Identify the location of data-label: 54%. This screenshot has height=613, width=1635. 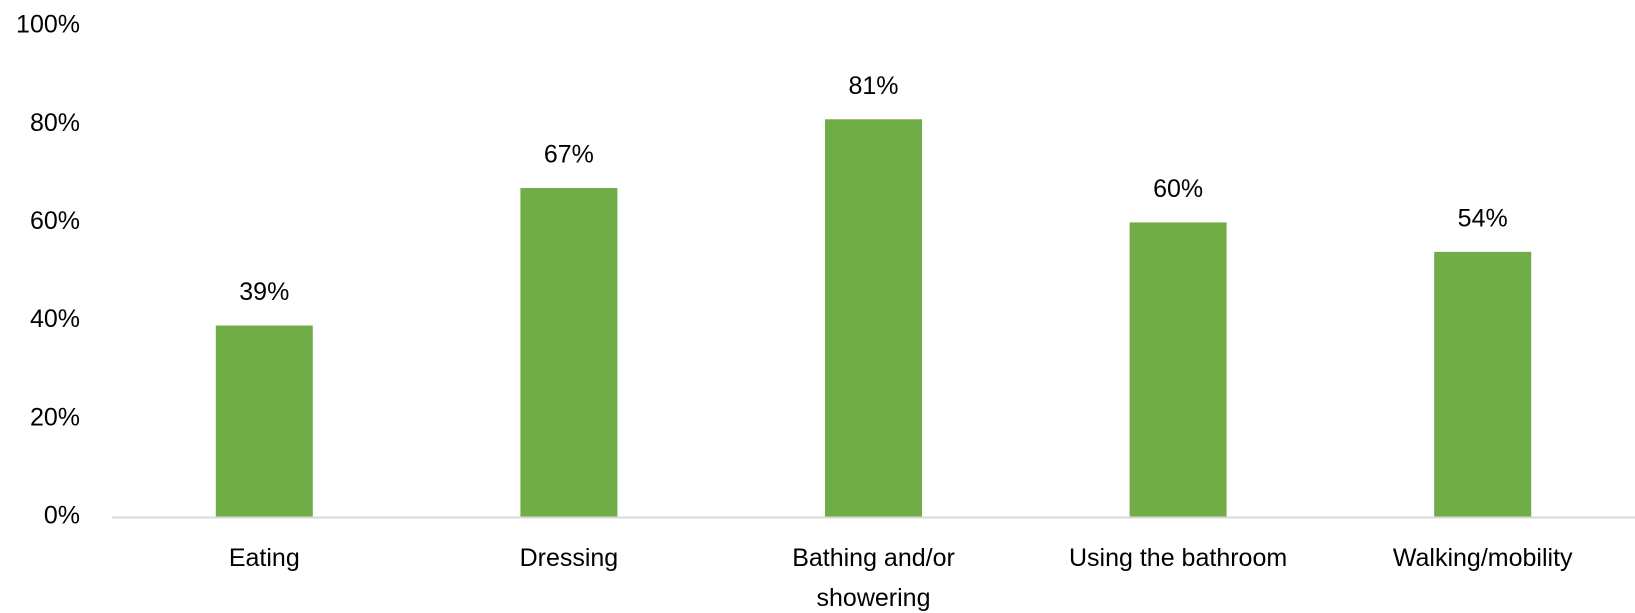
(1483, 218).